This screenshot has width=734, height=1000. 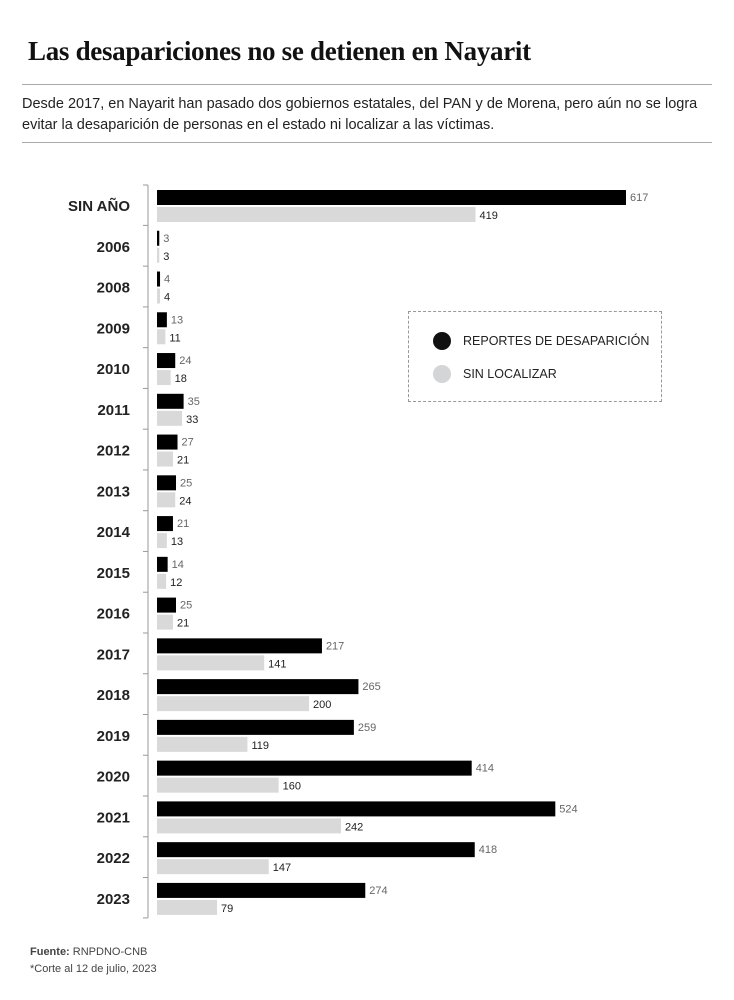 I want to click on data-label-sin-localizar: 4, so click(x=167, y=298).